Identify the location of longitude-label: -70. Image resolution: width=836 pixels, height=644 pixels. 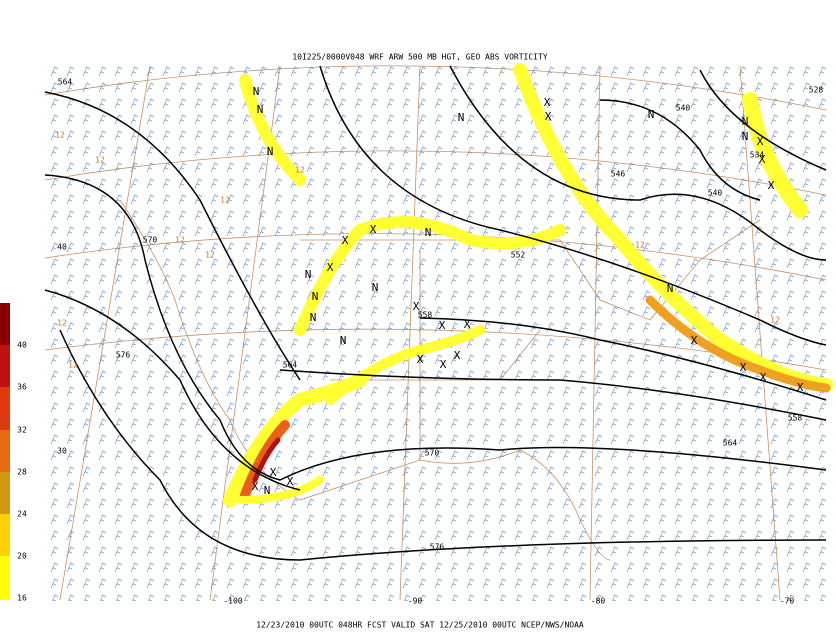
(787, 601).